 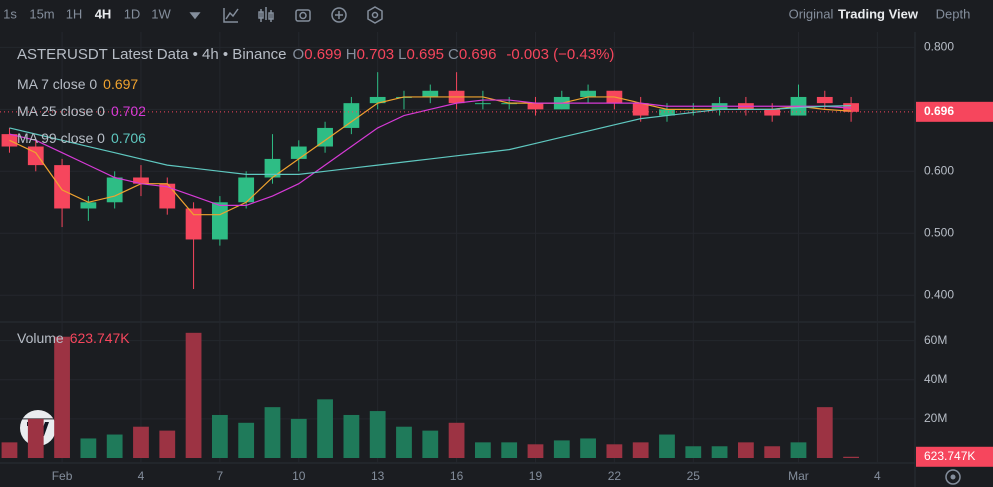 I want to click on ma-value: 0.697, so click(x=121, y=84).